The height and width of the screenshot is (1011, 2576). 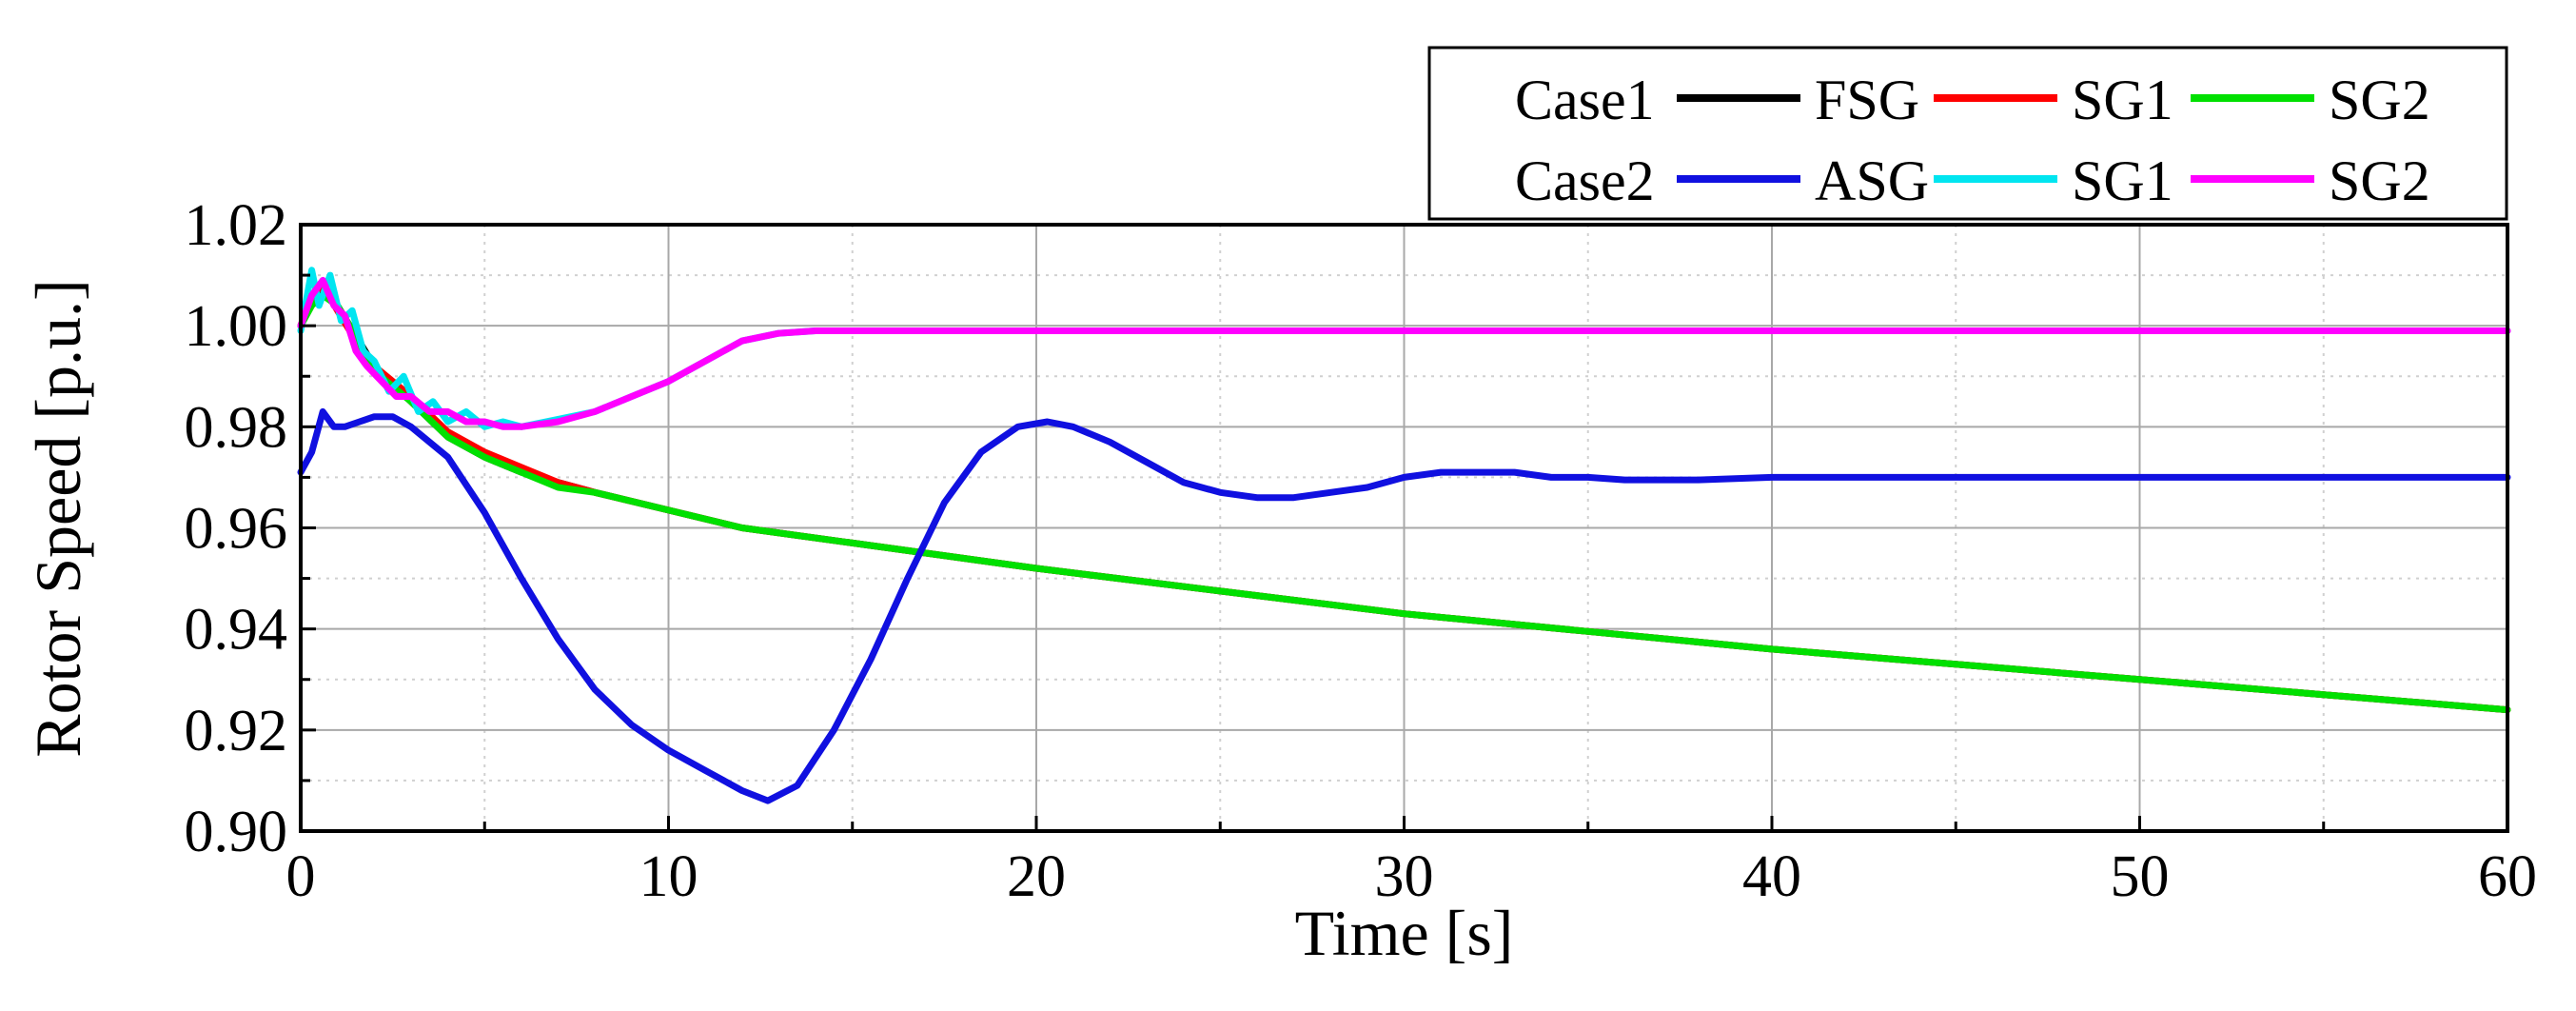 What do you see at coordinates (236, 530) in the screenshot?
I see `y-tick-label: 0.96` at bounding box center [236, 530].